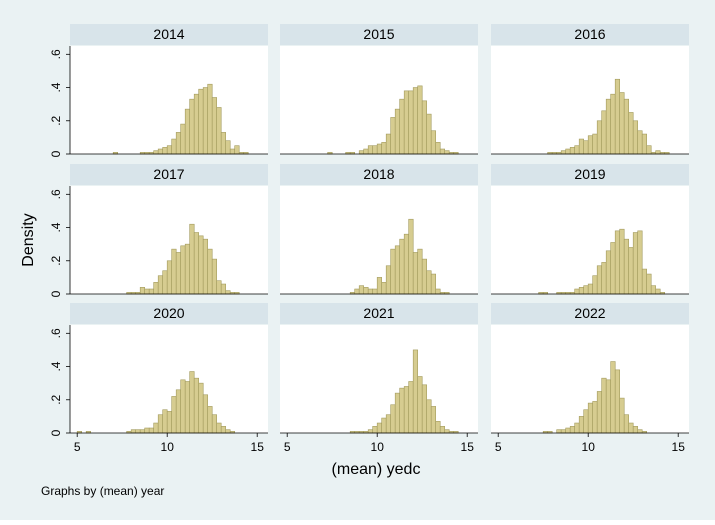 This screenshot has height=525, width=715. I want to click on y-tick-label: .4, so click(56, 366).